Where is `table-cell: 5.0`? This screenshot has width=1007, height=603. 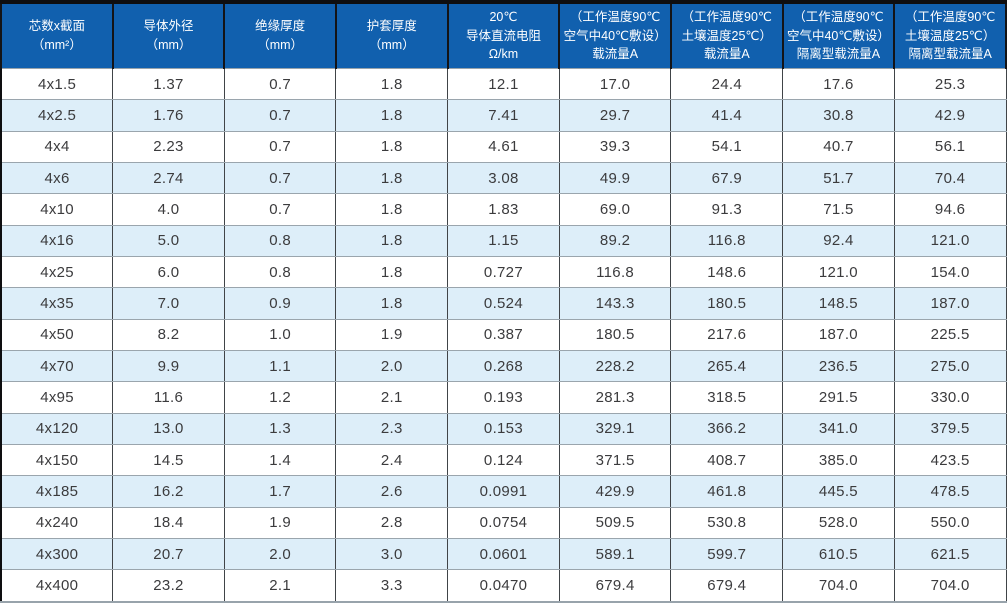 table-cell: 5.0 is located at coordinates (168, 240).